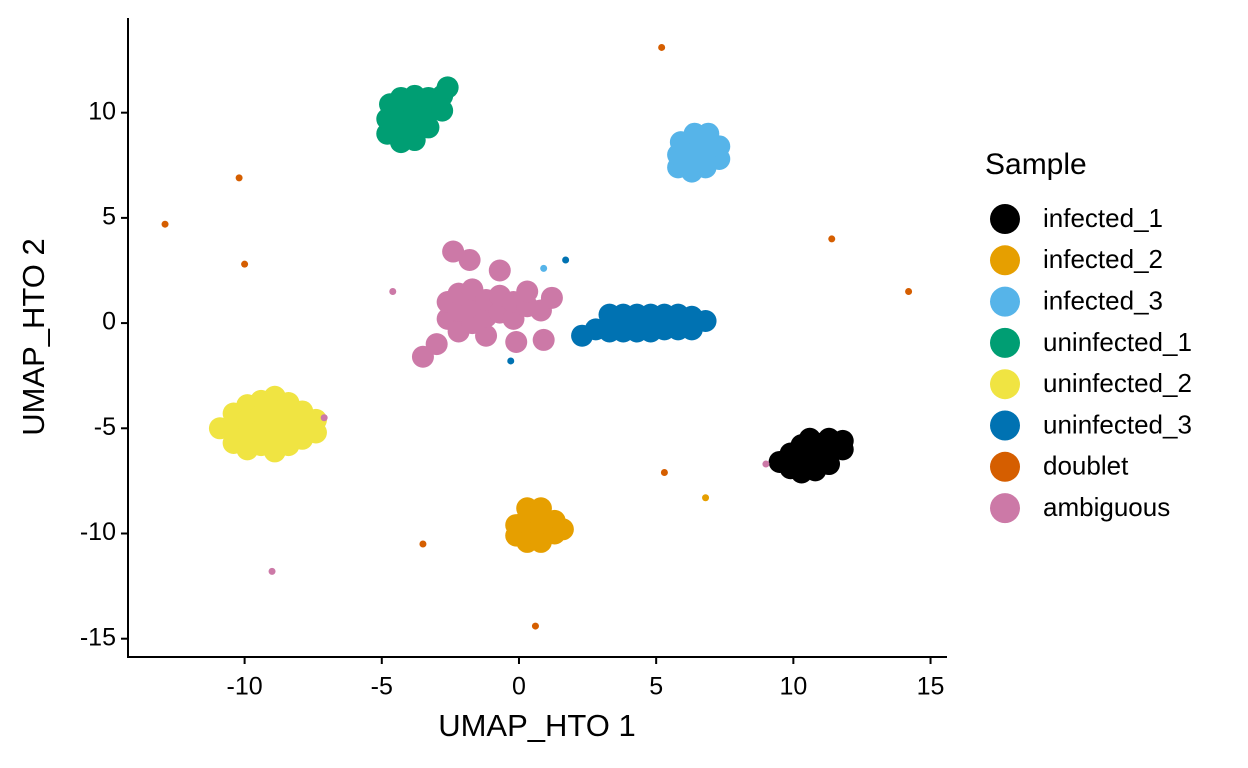  Describe the element at coordinates (931, 687) in the screenshot. I see `x-tick-label: 15` at that location.